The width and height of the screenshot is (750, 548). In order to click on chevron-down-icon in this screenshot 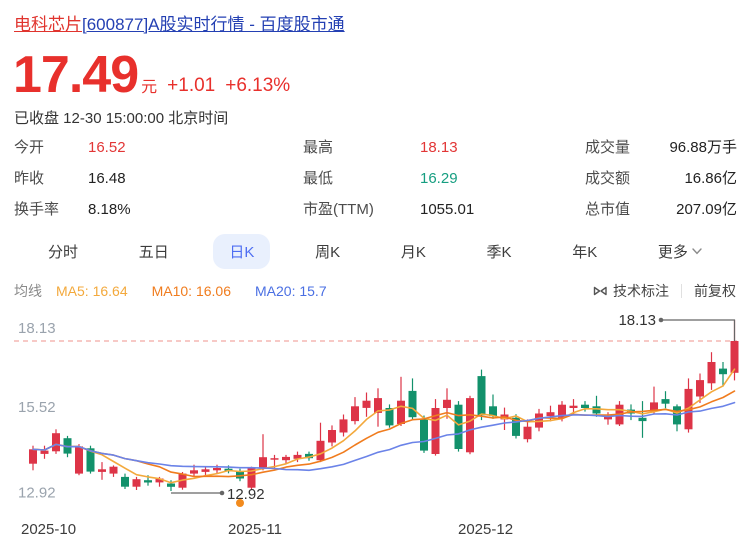, I will do `click(697, 250)`.